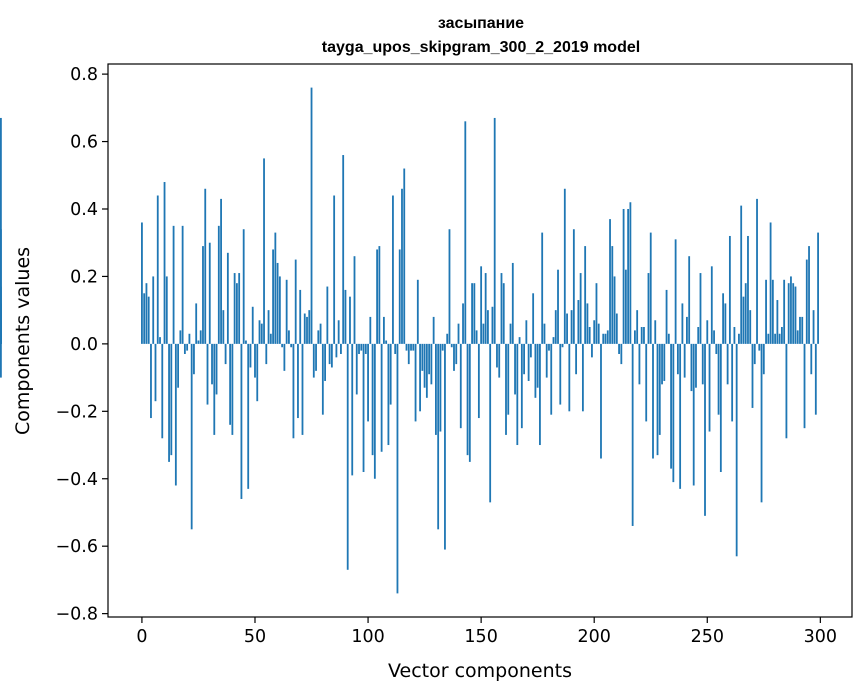  I want to click on x-tick-label: 0, so click(141, 637).